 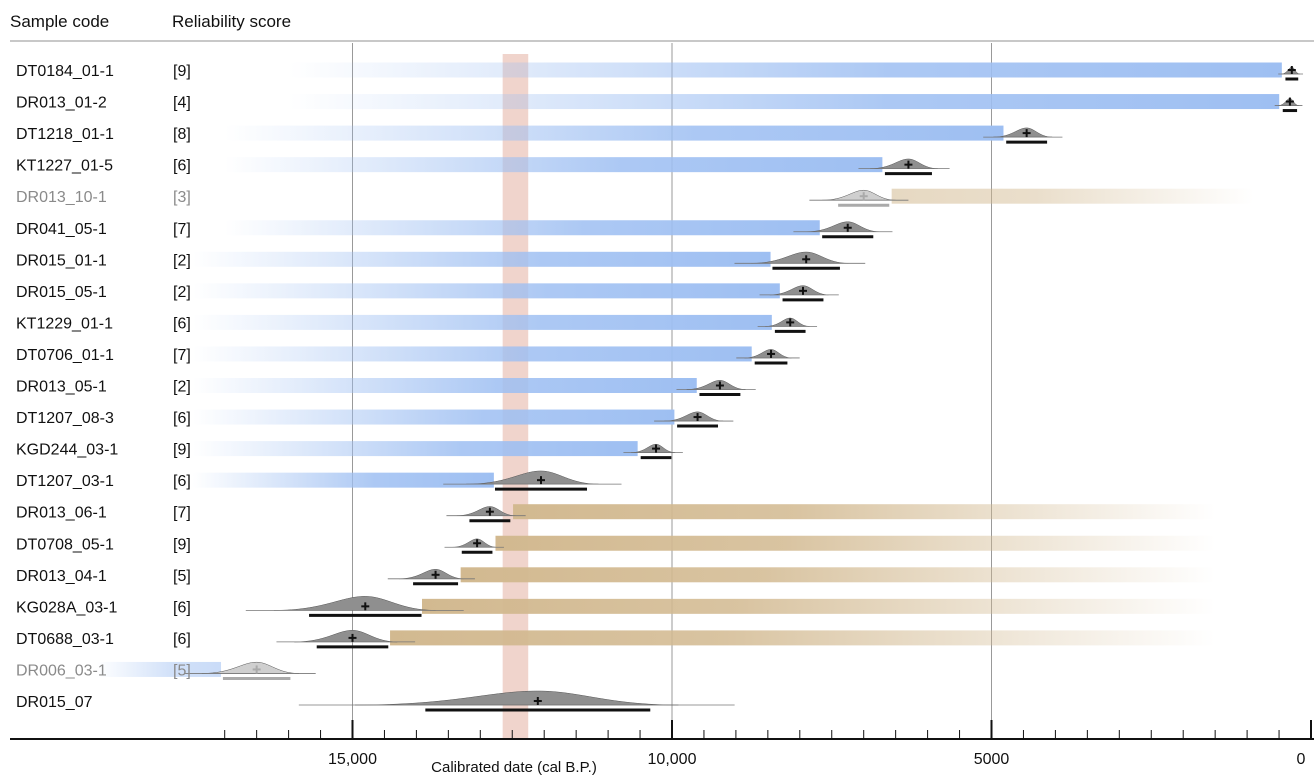 I want to click on x-tick-label: 5000, so click(x=992, y=759).